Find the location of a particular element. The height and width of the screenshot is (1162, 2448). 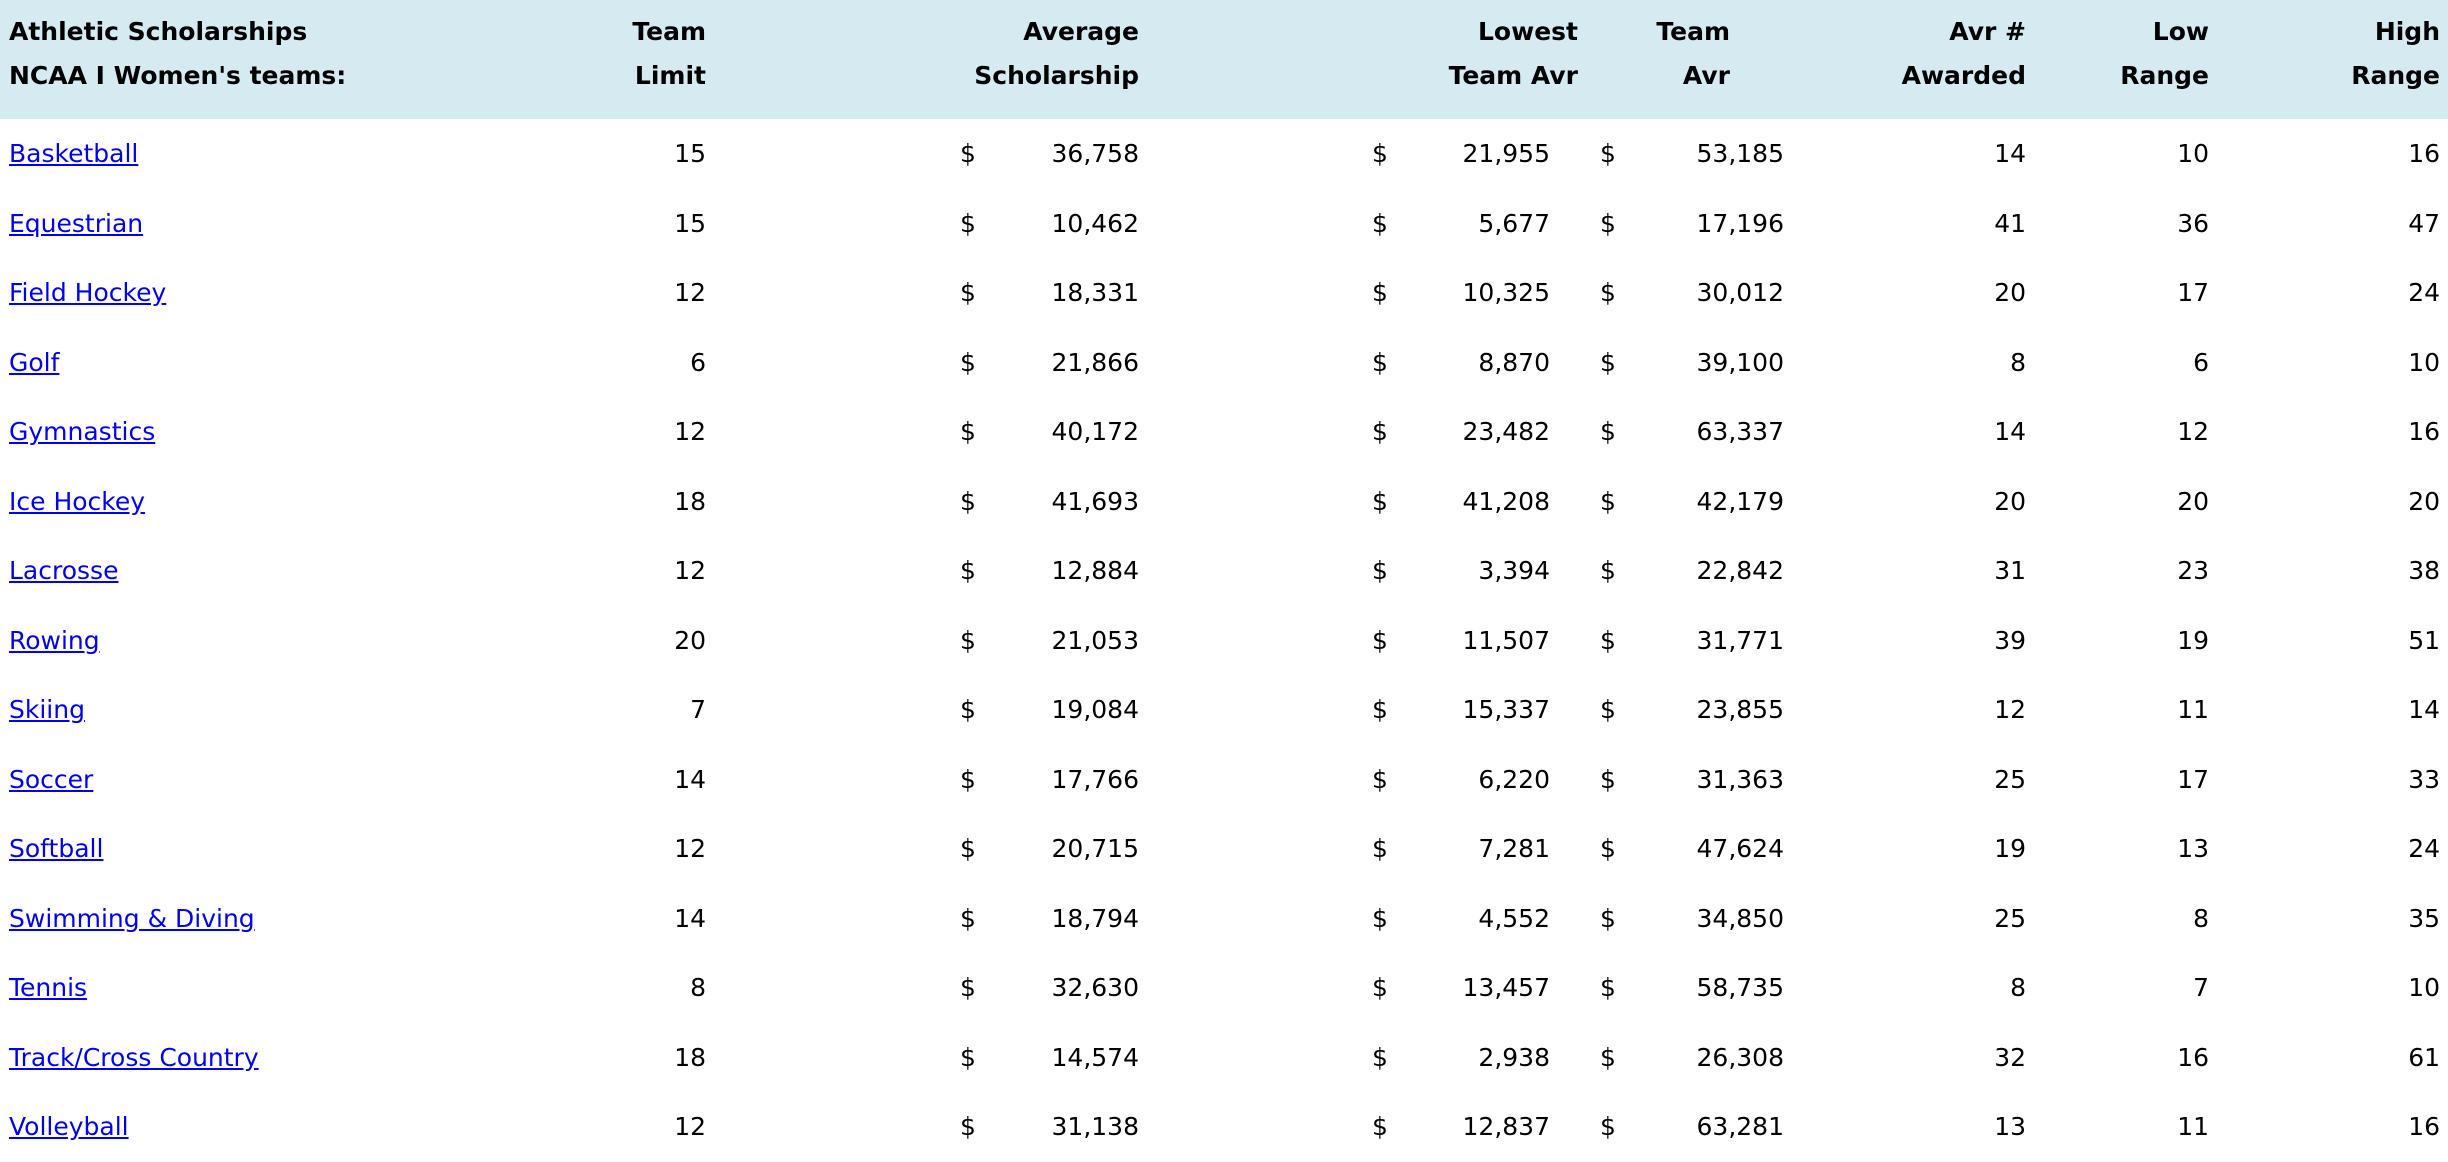

cell-average-scholarship: $ 21,053 is located at coordinates (1052, 641).